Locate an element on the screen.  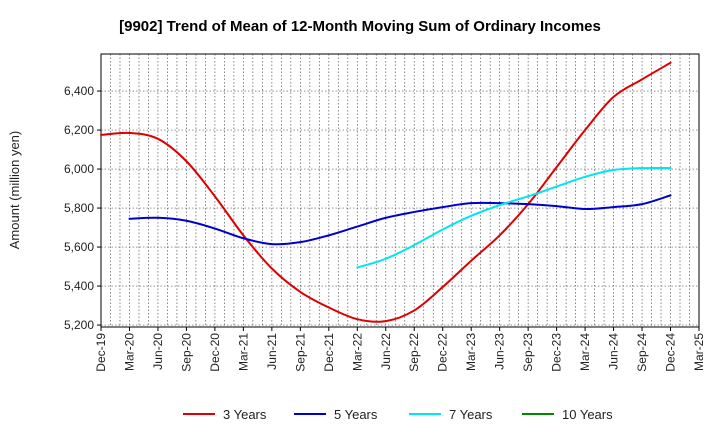
x-tick-label: Sep-22 is located at coordinates (414, 352).